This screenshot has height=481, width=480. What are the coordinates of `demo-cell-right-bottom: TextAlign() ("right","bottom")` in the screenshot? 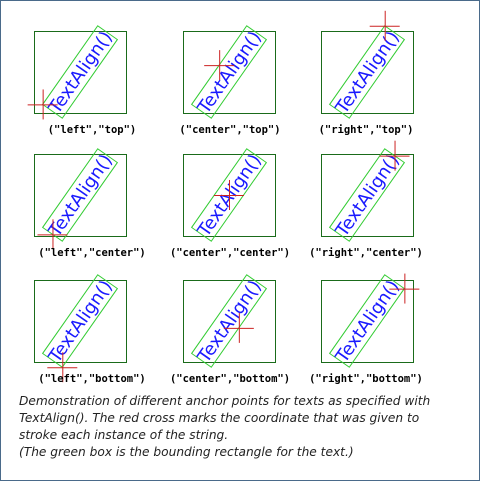 It's located at (366, 329).